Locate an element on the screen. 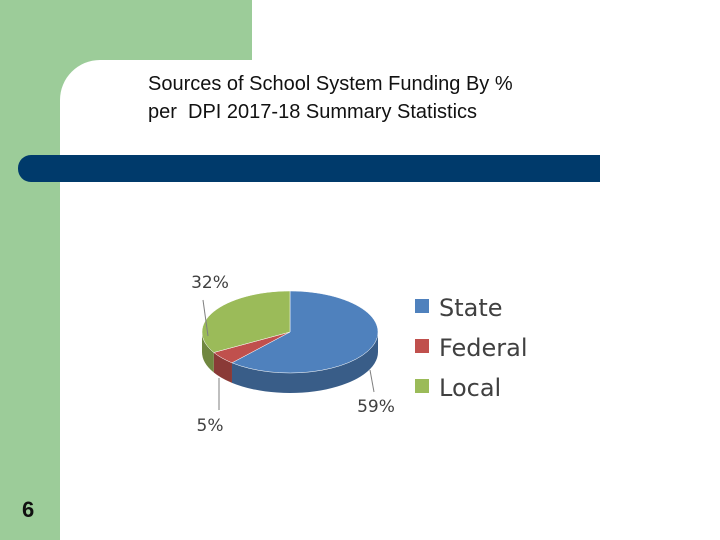 The image size is (720, 540). top-accent-block is located at coordinates (156, 30).